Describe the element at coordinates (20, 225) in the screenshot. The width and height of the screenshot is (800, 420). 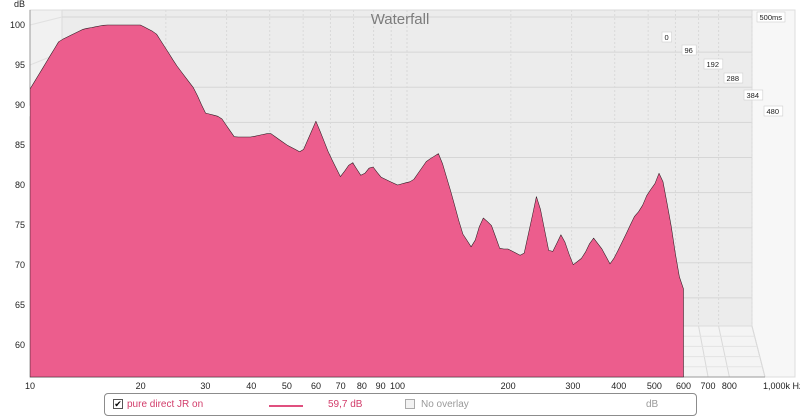
I see `y-tick-label: 75` at that location.